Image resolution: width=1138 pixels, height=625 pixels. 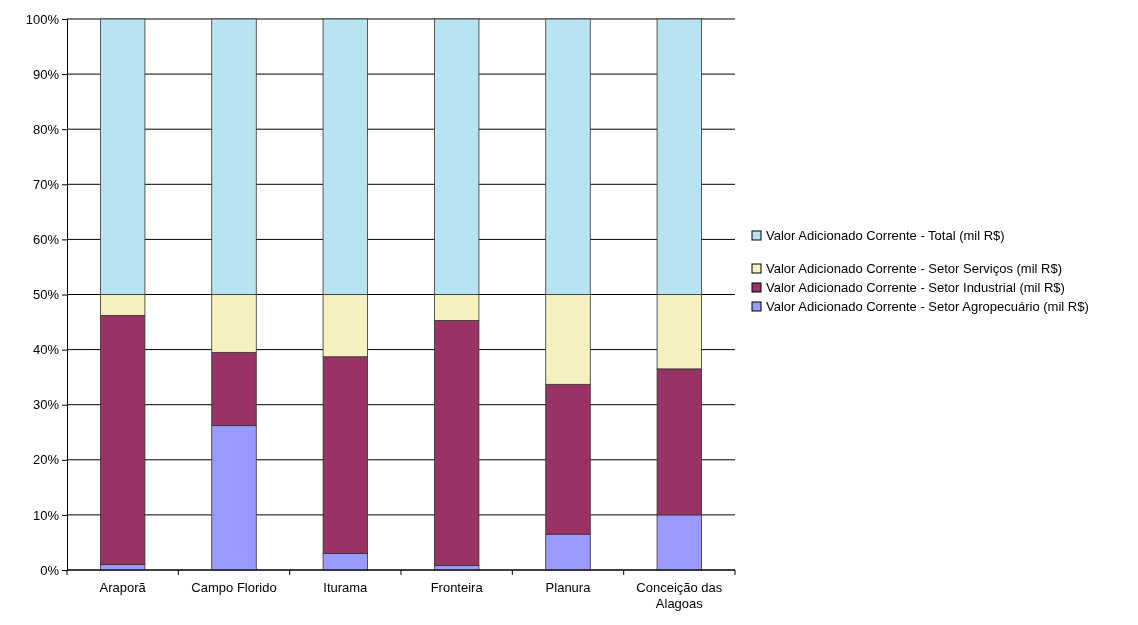 I want to click on x-tick-label: Conceição das Alagoas, so click(x=679, y=596).